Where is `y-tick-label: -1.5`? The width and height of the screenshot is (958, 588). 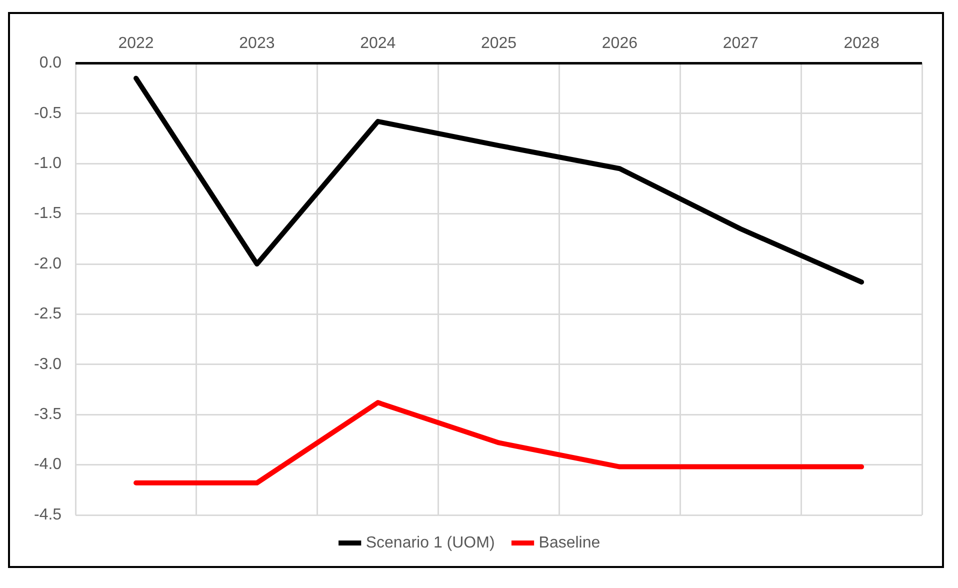
y-tick-label: -1.5 is located at coordinates (48, 213).